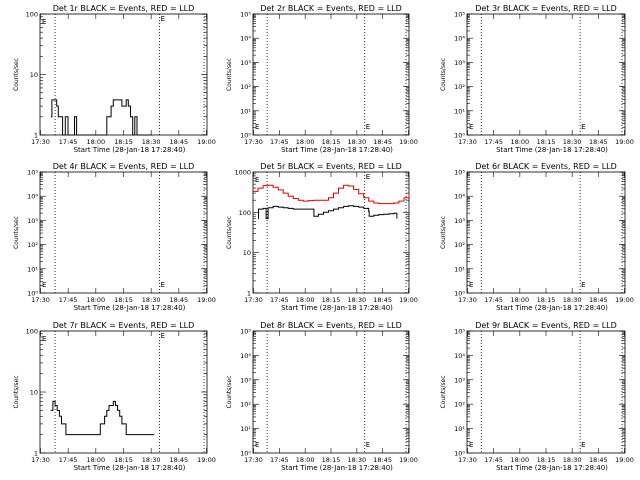  What do you see at coordinates (245, 213) in the screenshot?
I see `y-tick-label: 100` at bounding box center [245, 213].